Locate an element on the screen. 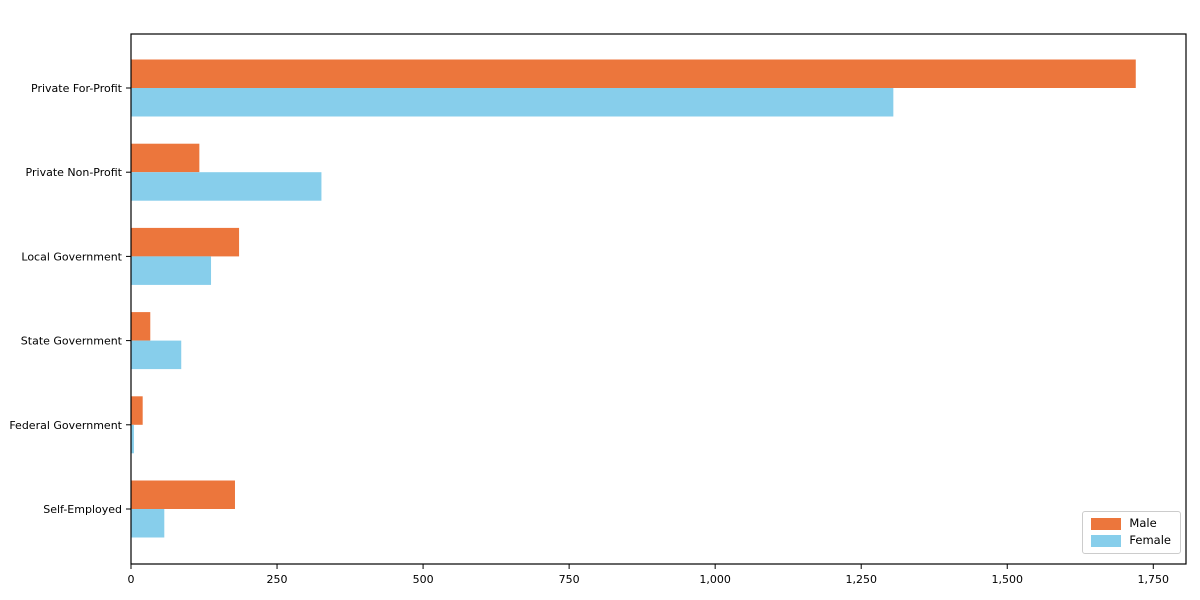 The height and width of the screenshot is (600, 1200). x-tick-label-1750: 1,750 is located at coordinates (1154, 579).